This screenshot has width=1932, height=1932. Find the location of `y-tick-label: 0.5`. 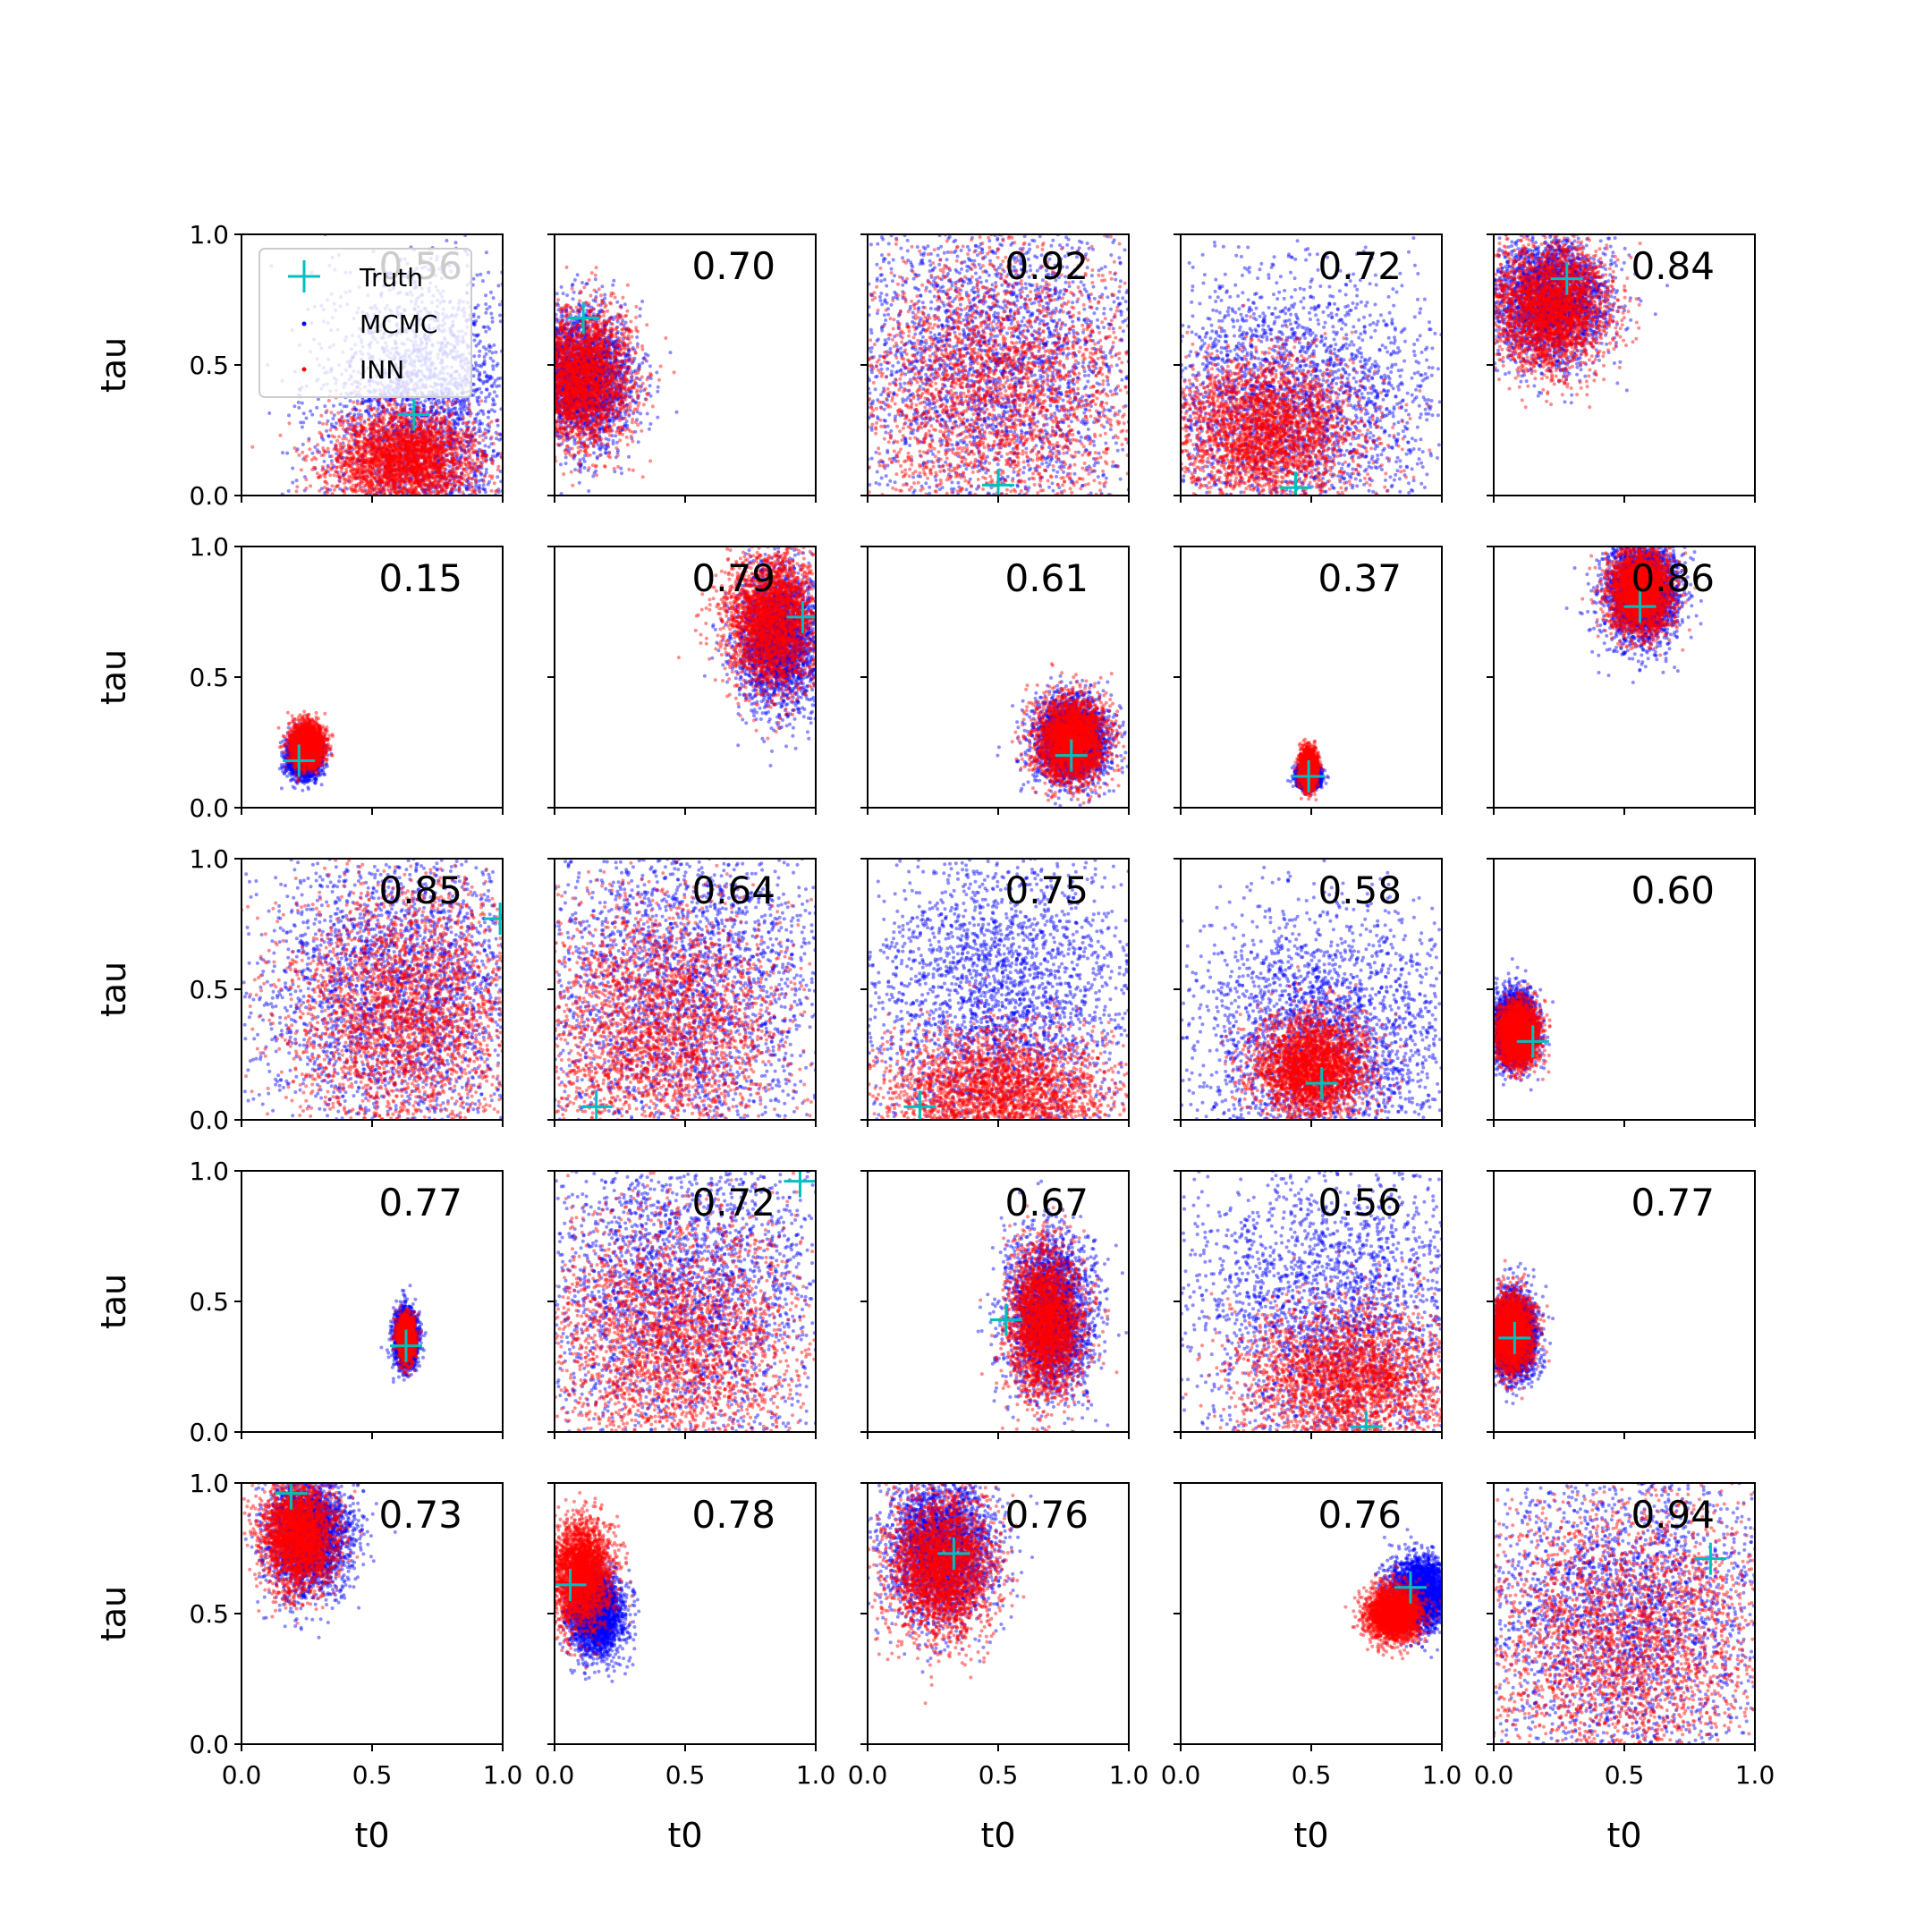

y-tick-label: 0.5 is located at coordinates (209, 365).